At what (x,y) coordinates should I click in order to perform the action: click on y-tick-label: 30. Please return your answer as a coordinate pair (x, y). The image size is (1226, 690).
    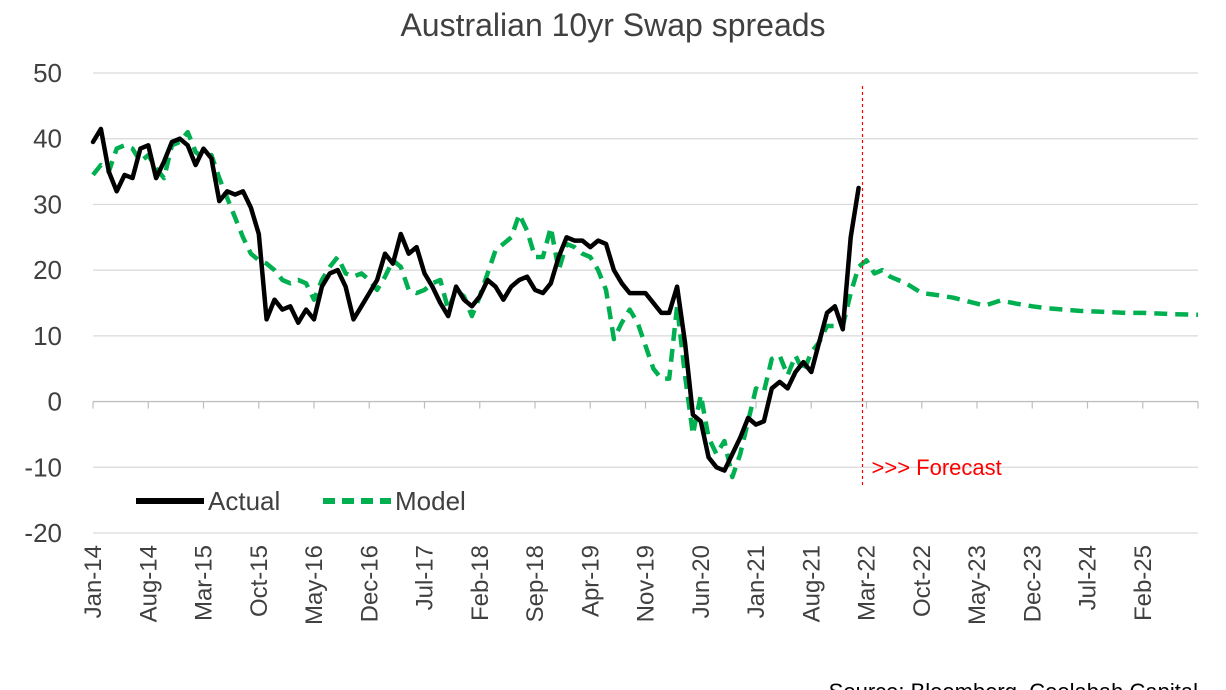
    Looking at the image, I should click on (47, 204).